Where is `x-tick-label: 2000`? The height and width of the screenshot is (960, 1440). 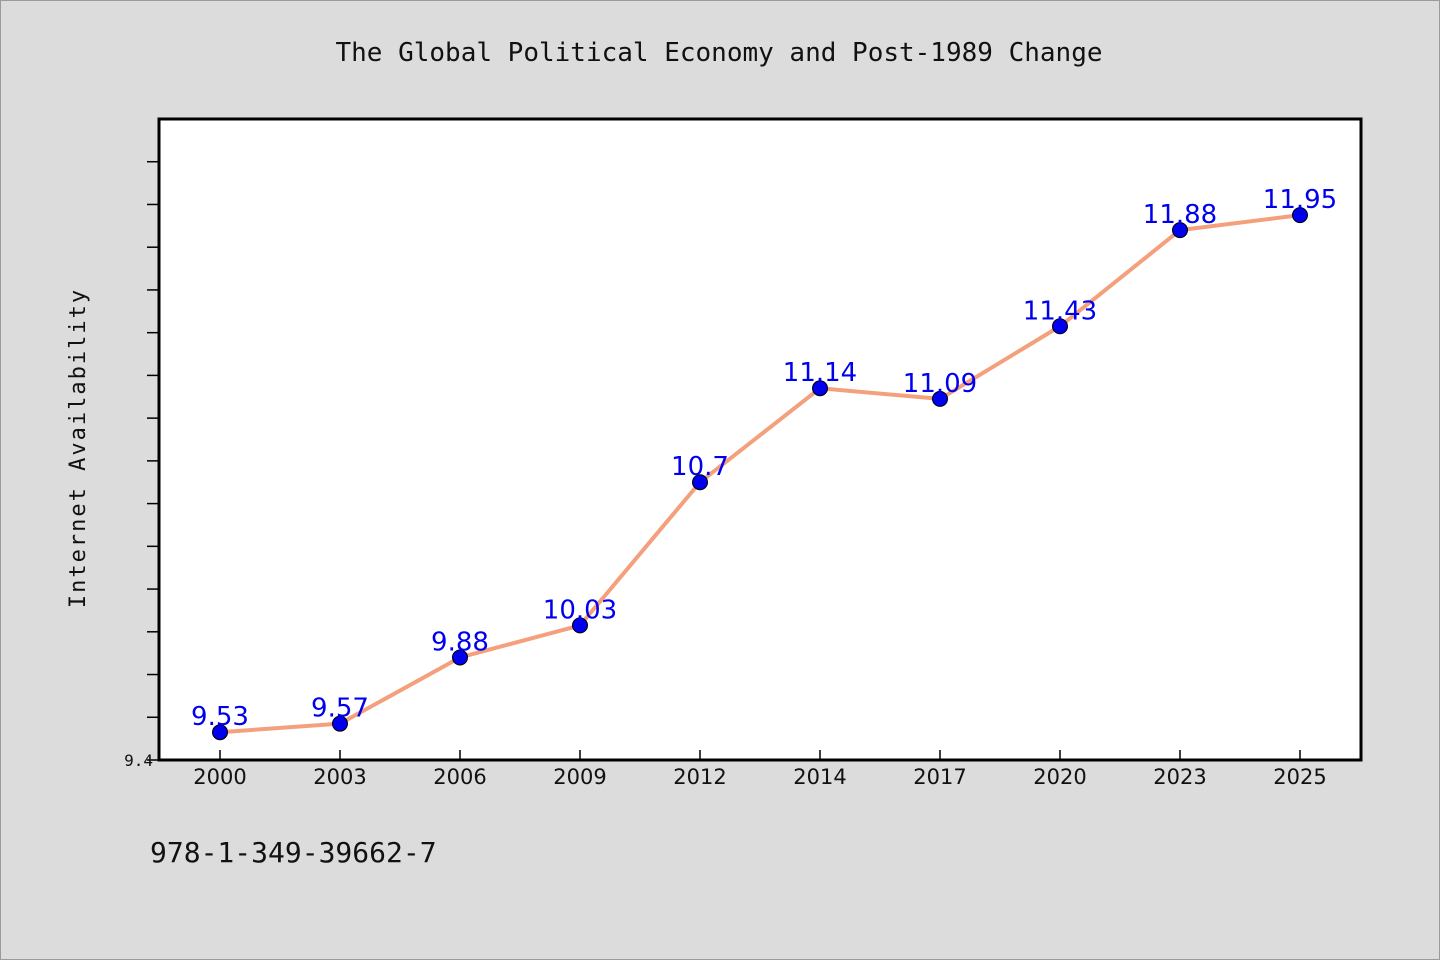
x-tick-label: 2000 is located at coordinates (219, 777).